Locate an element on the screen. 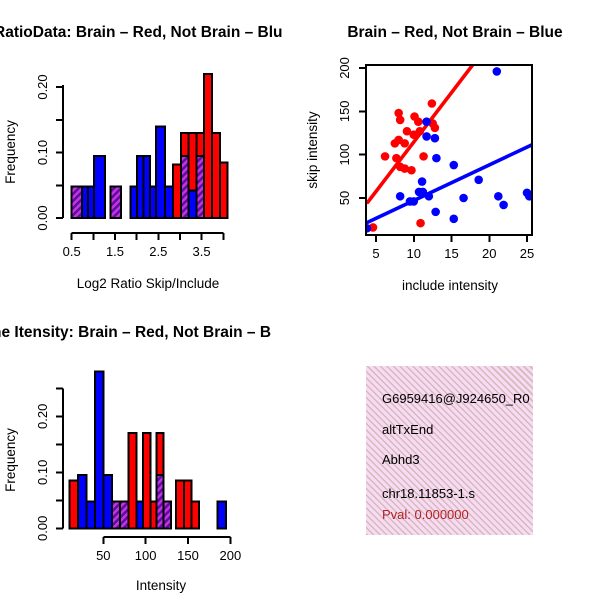 This screenshot has height=600, width=600. plot-box is located at coordinates (449, 150).